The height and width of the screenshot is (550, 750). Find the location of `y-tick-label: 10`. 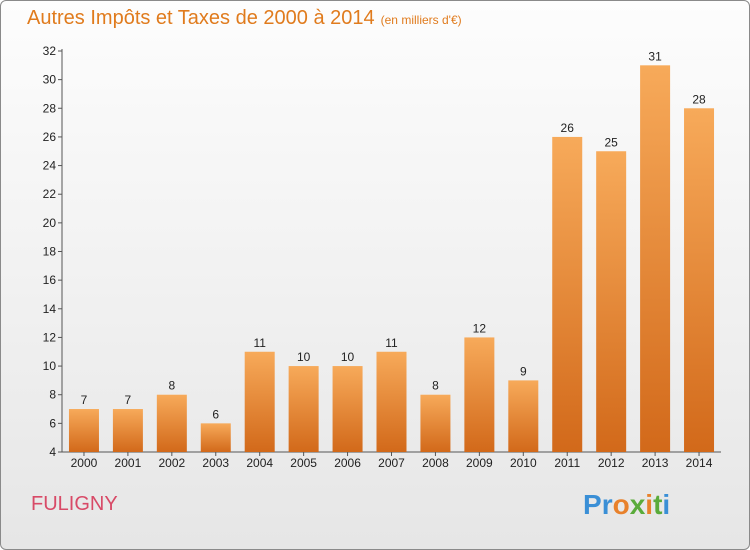

y-tick-label: 10 is located at coordinates (50, 366).